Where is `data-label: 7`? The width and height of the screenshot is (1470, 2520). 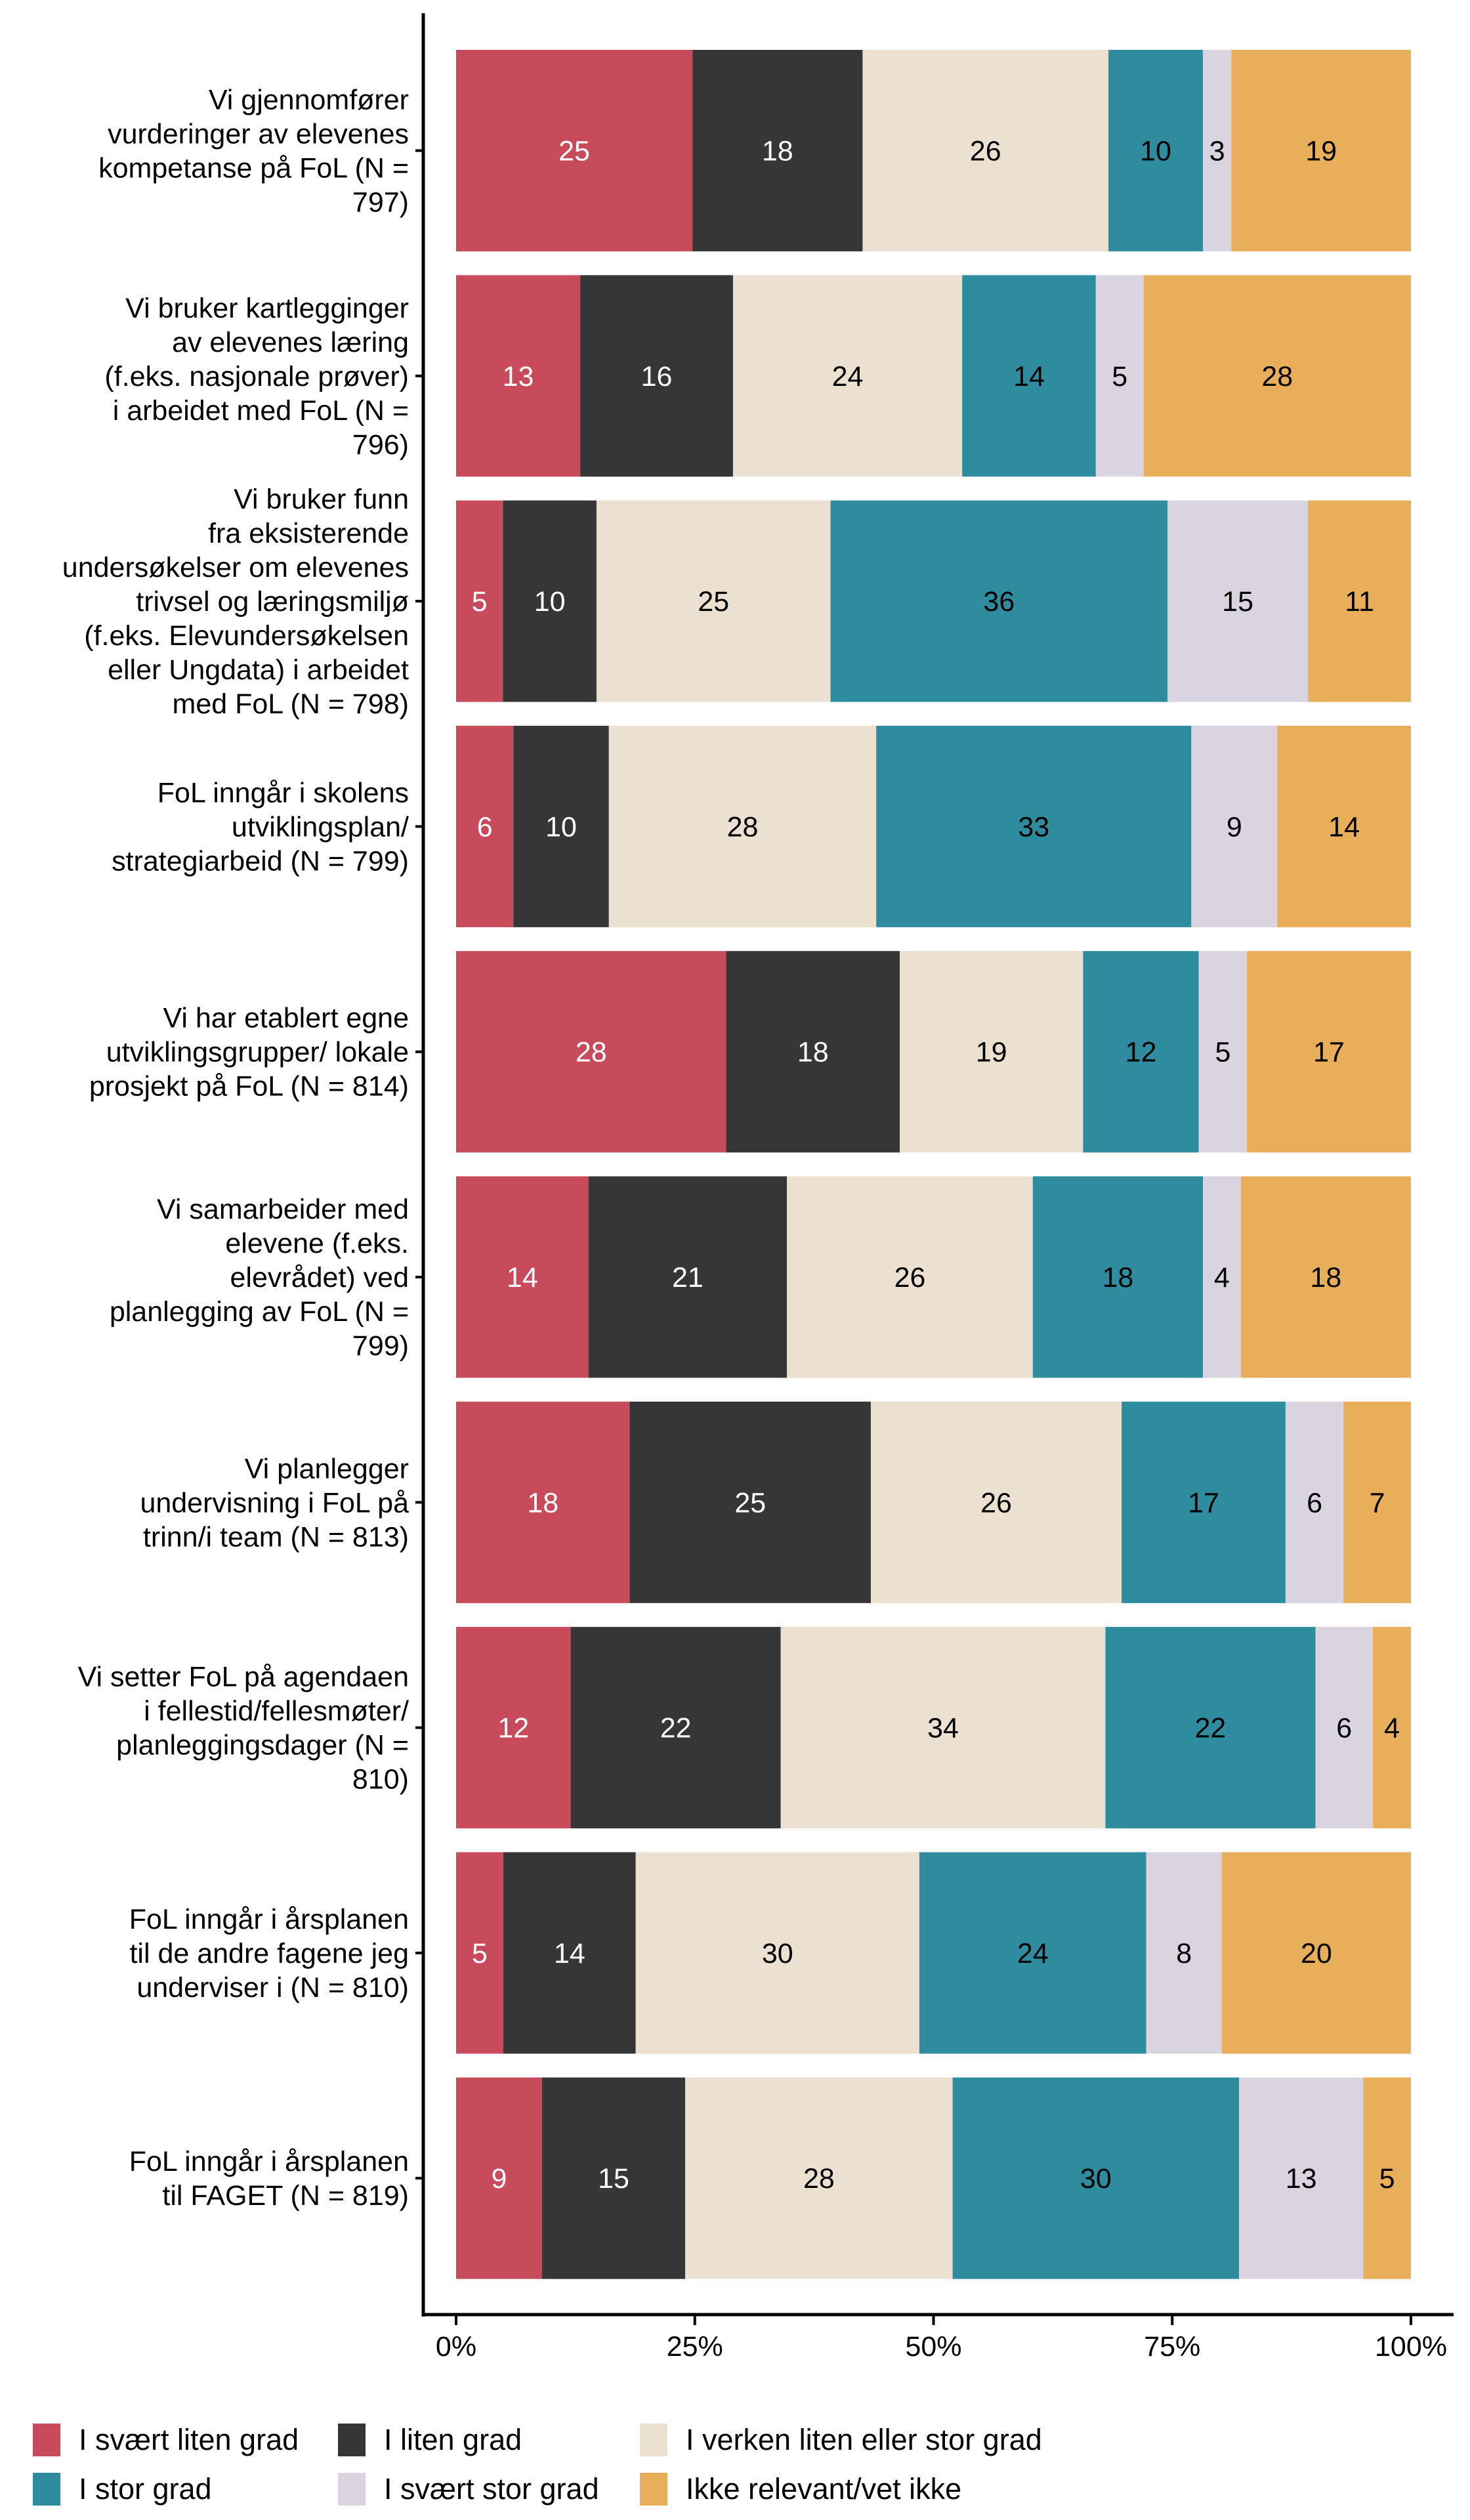 data-label: 7 is located at coordinates (1377, 1503).